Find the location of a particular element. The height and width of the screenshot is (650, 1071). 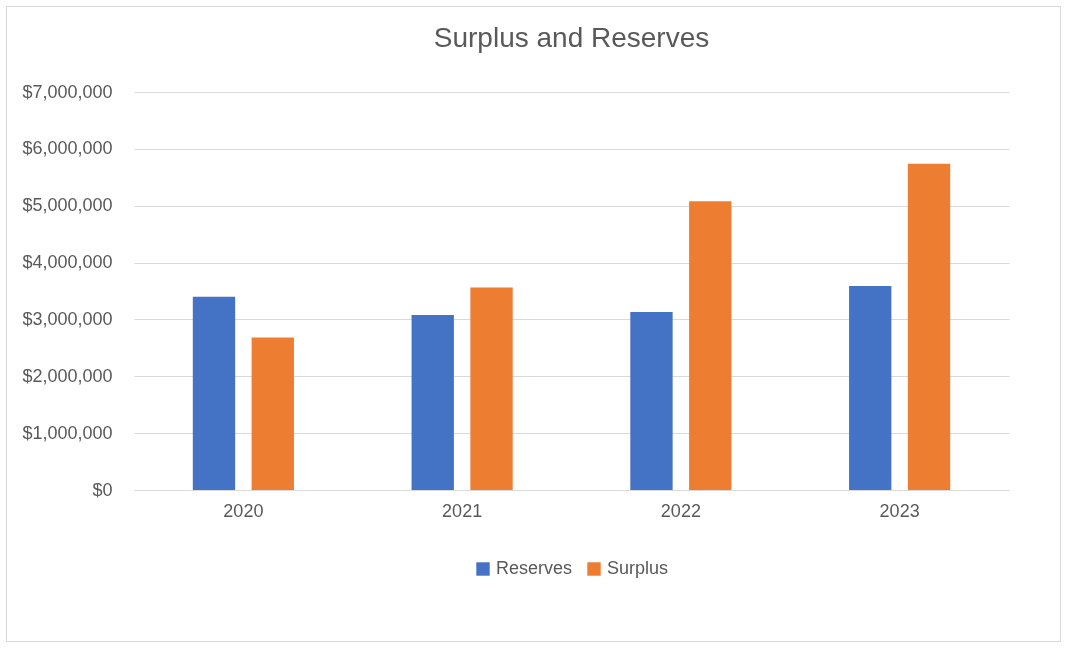

legend-label: Reserves is located at coordinates (534, 568).